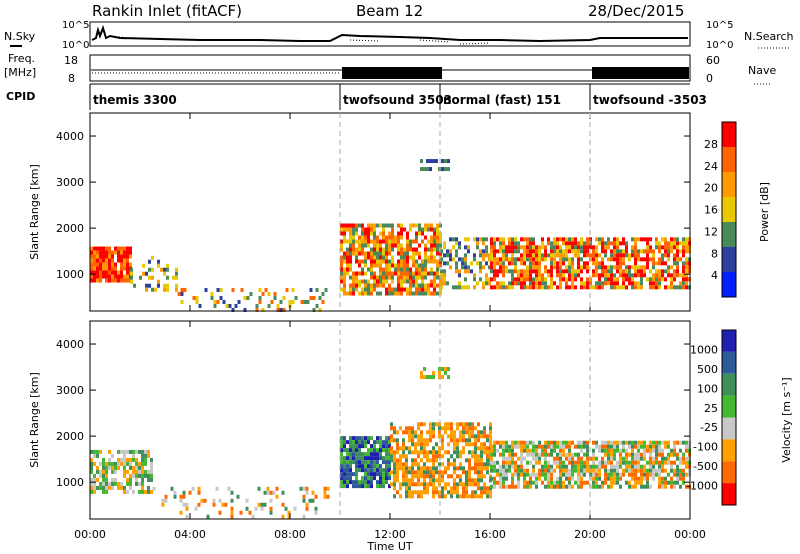 This screenshot has width=800, height=554. I want to click on nave-tick-top: 60, so click(713, 60).